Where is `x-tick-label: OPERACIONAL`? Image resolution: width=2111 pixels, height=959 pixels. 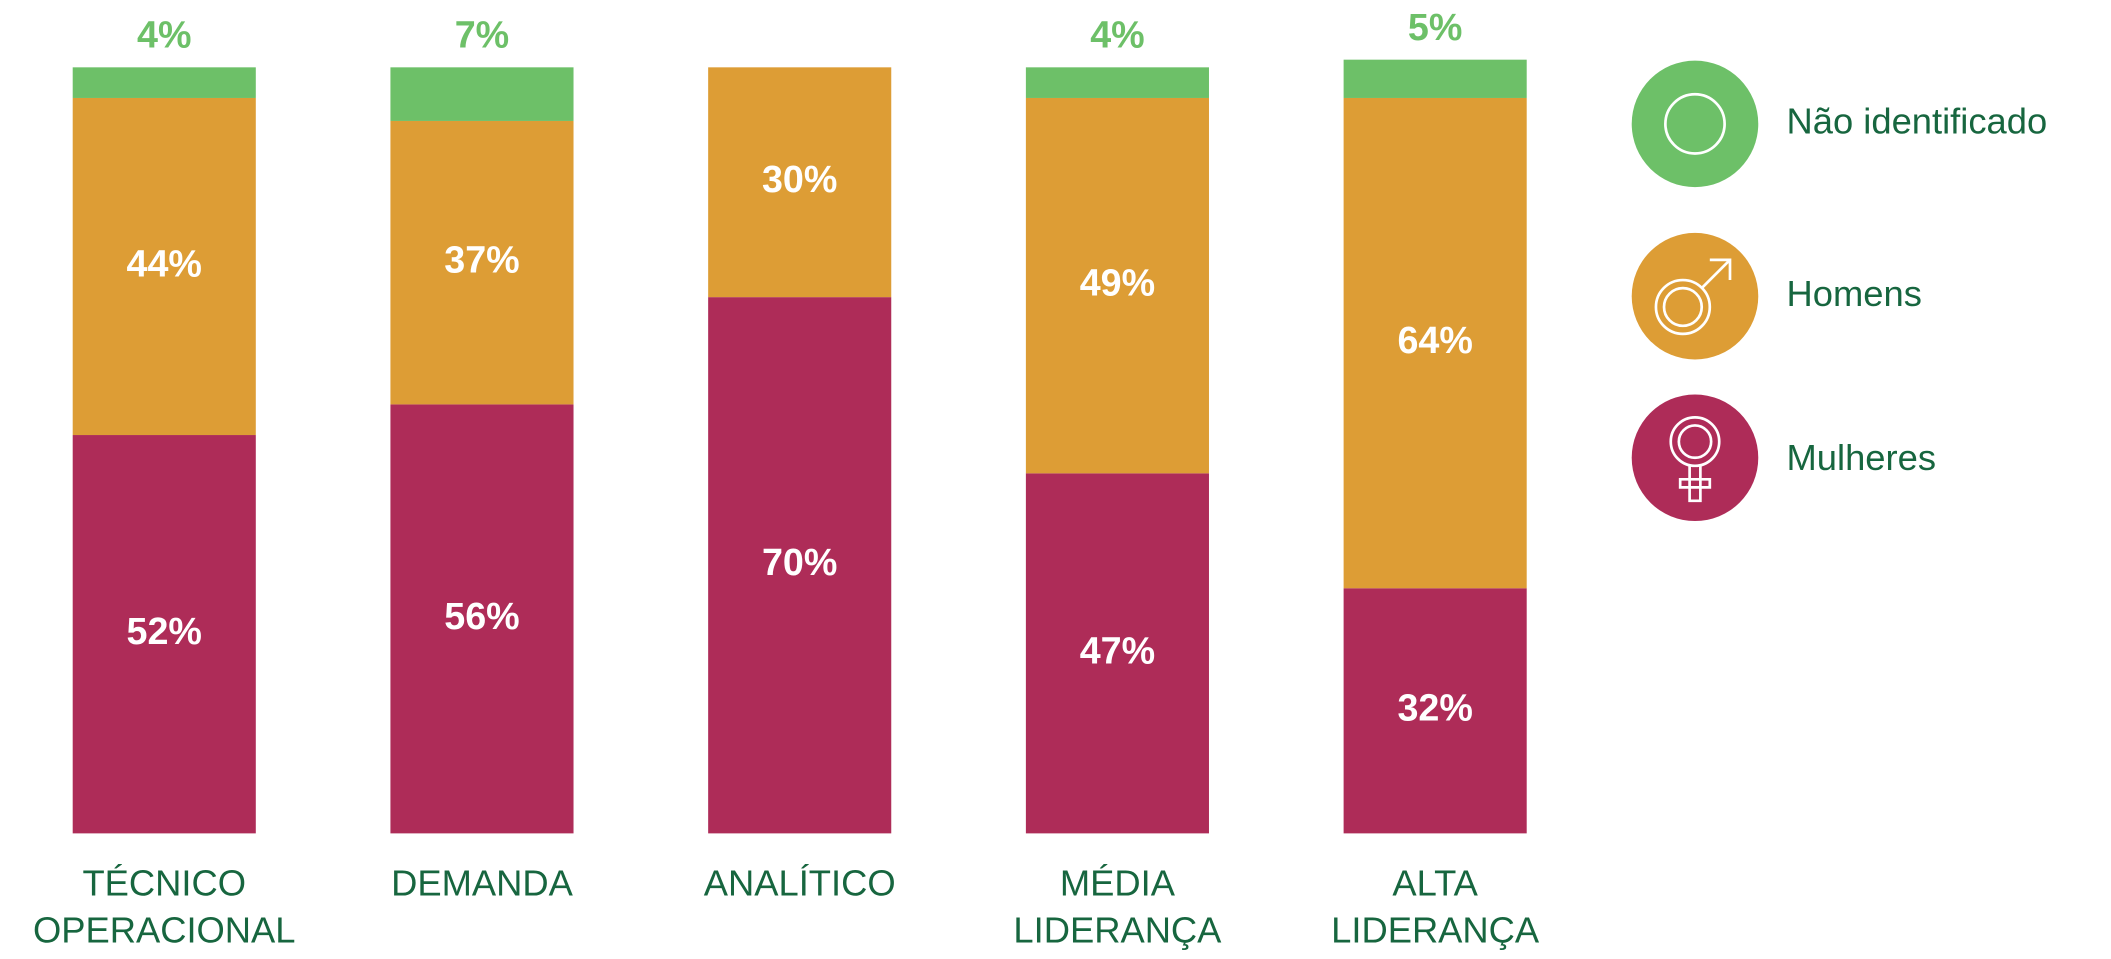 x-tick-label: OPERACIONAL is located at coordinates (164, 930).